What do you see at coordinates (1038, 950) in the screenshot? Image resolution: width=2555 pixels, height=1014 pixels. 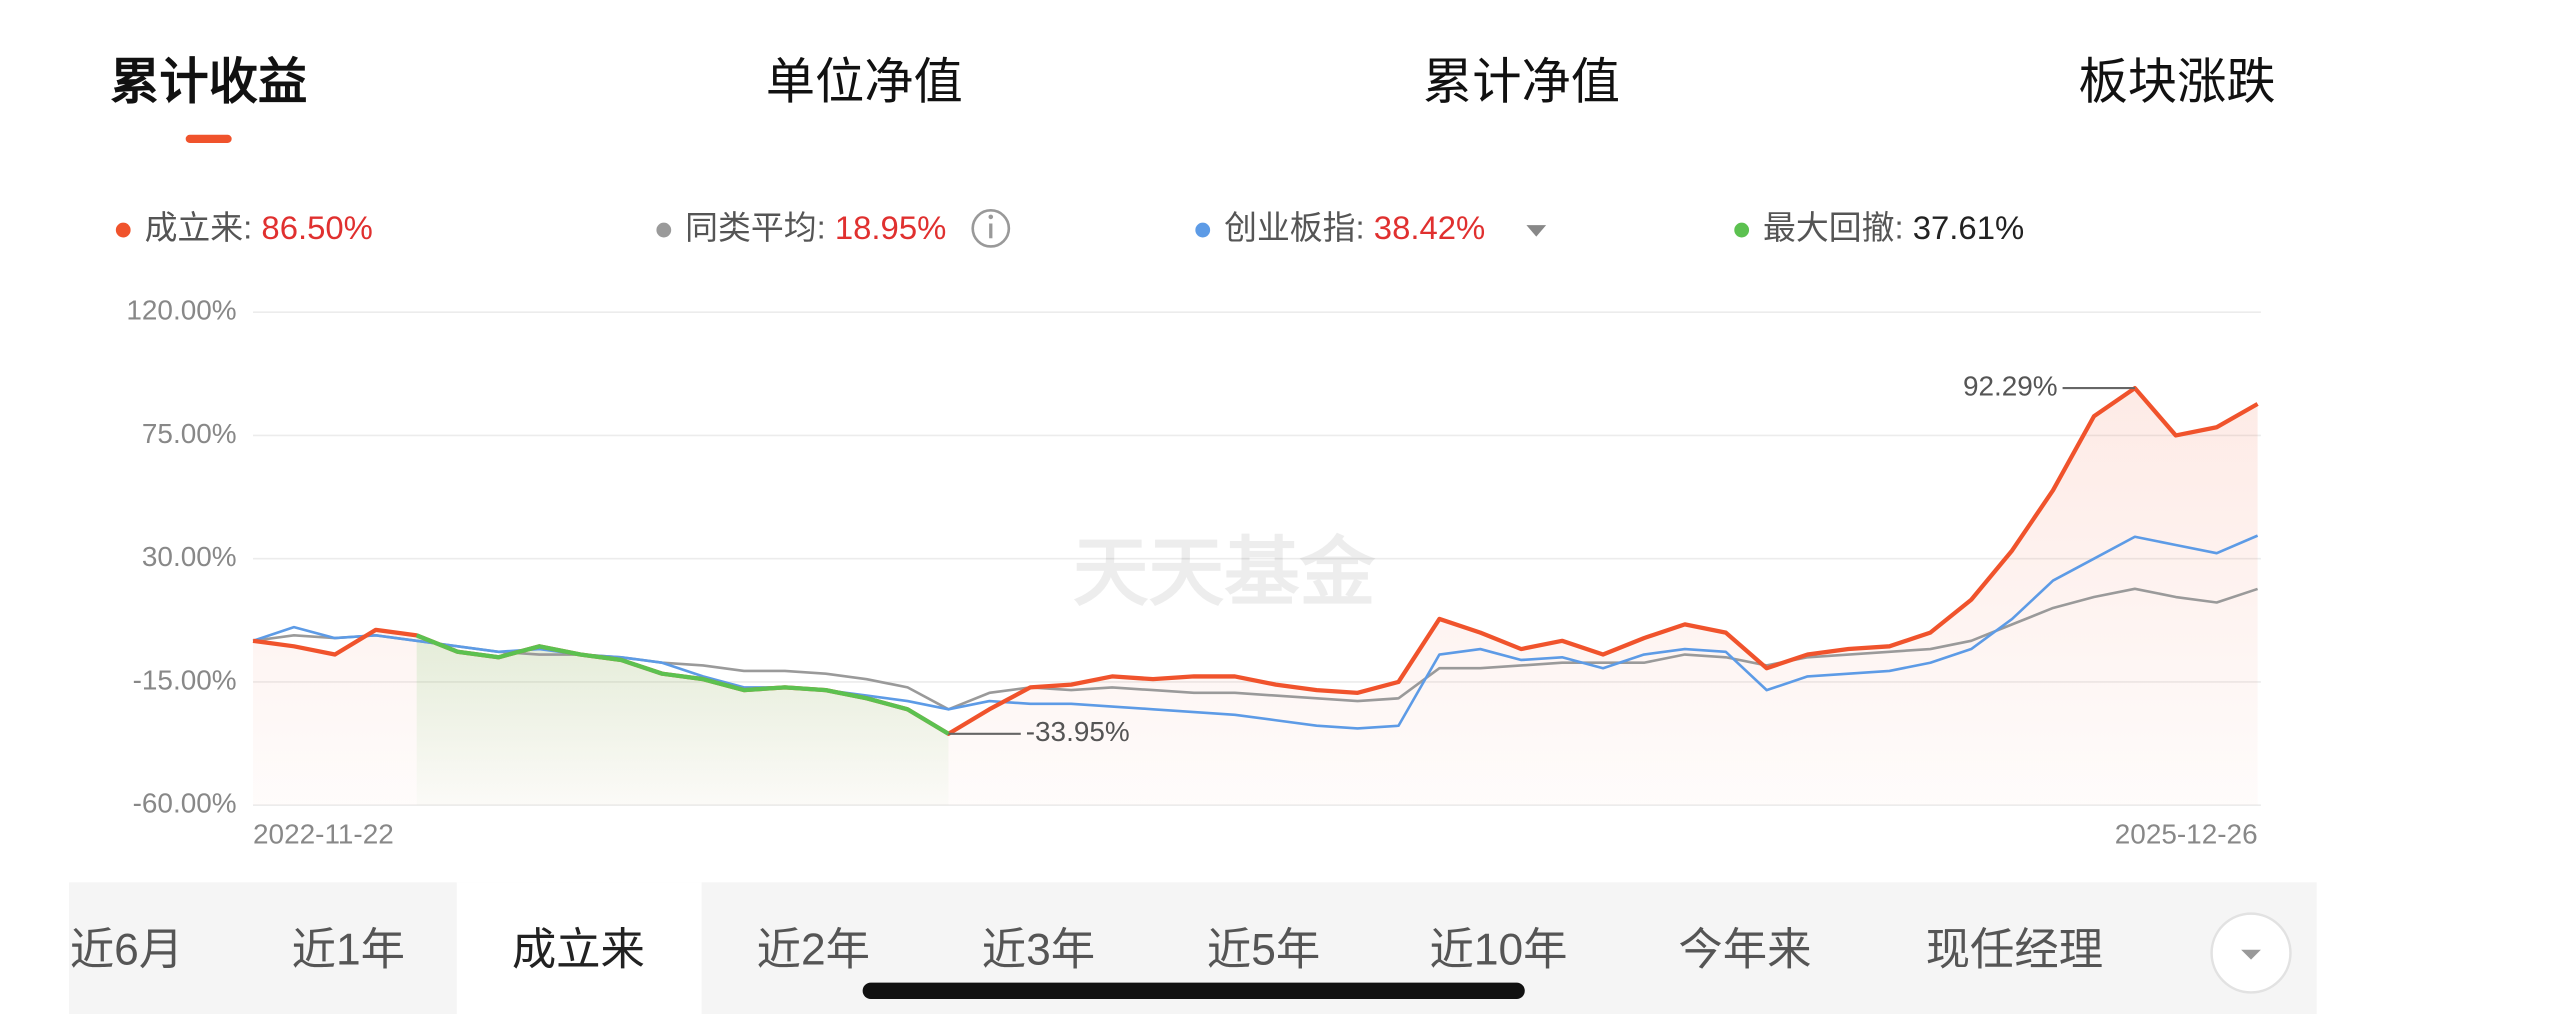 I see `period-tab: 近3年` at bounding box center [1038, 950].